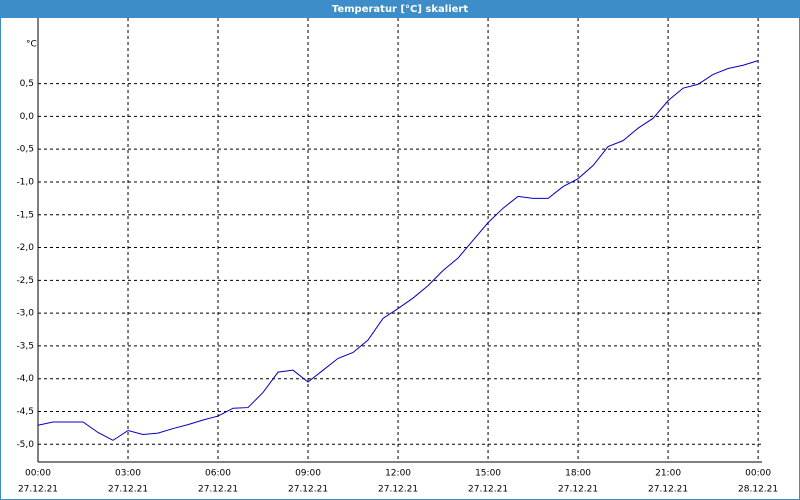 The image size is (800, 500). I want to click on y-tick-label: -1,5, so click(25, 215).